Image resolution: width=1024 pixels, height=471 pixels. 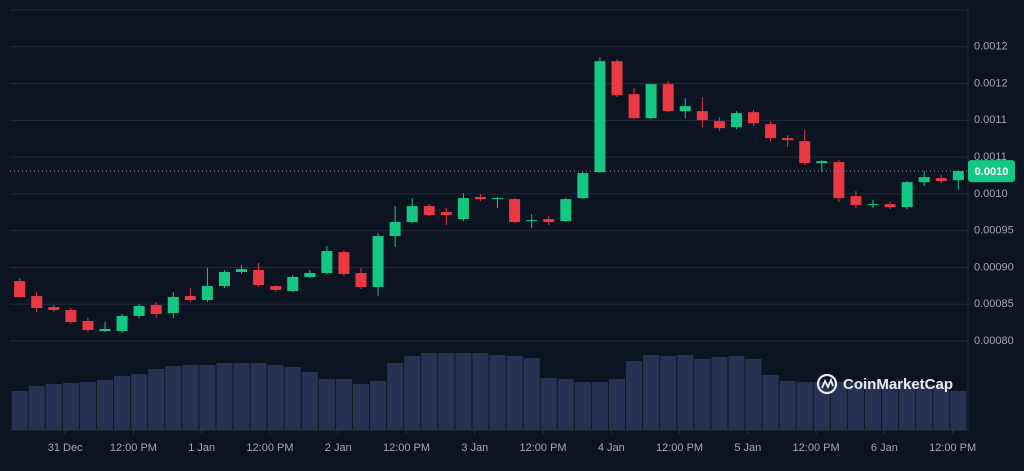 I want to click on y-tick-label: 0.00090, so click(x=994, y=267).